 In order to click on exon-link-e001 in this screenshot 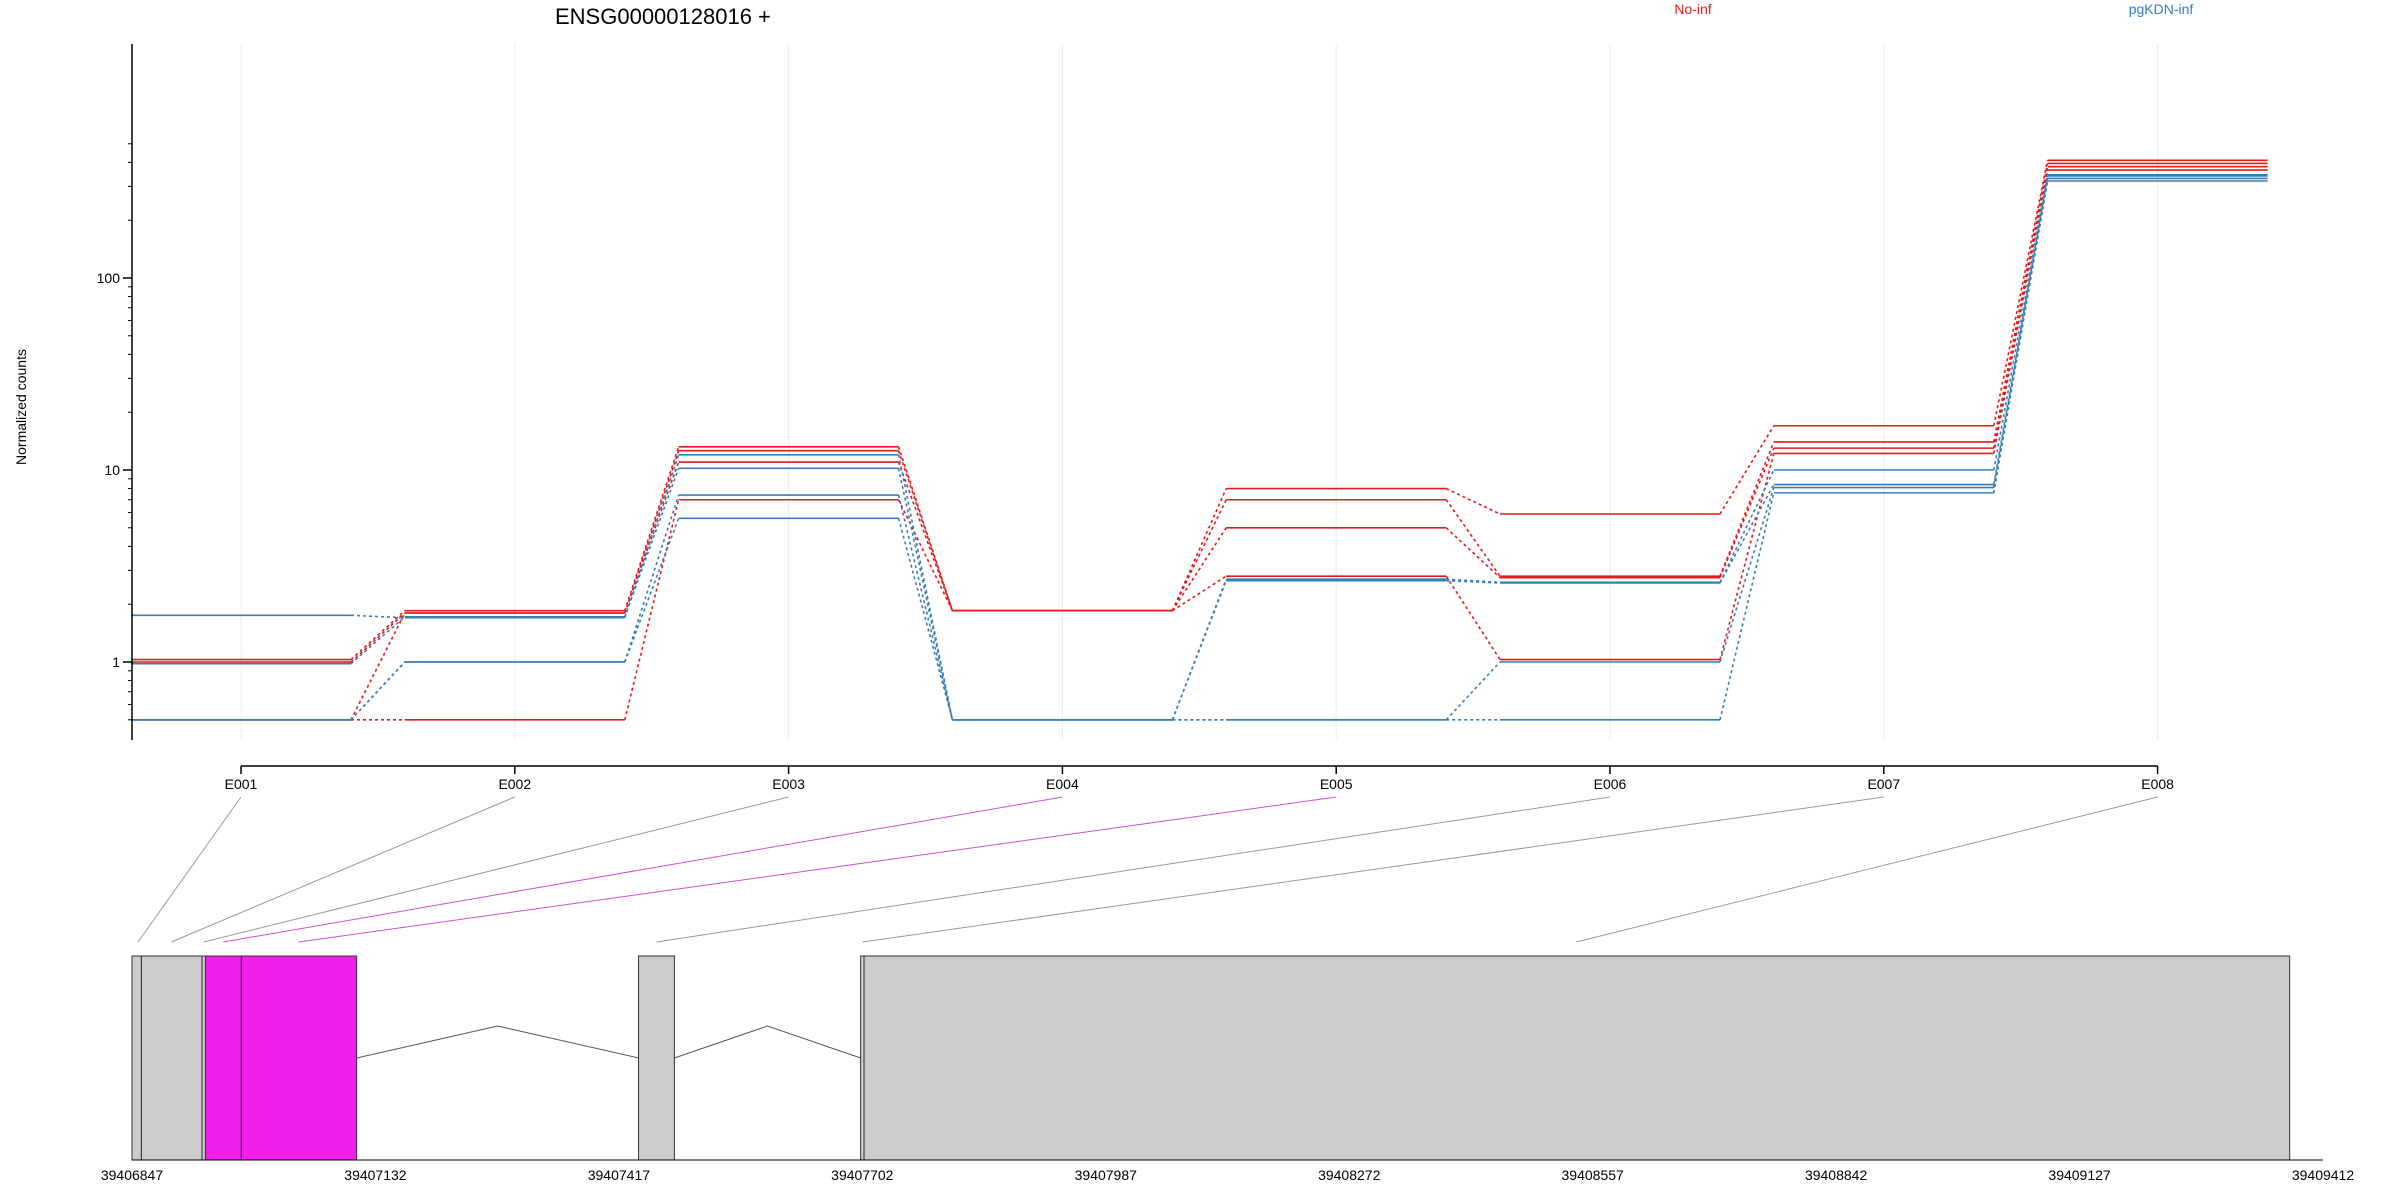, I will do `click(189, 869)`.